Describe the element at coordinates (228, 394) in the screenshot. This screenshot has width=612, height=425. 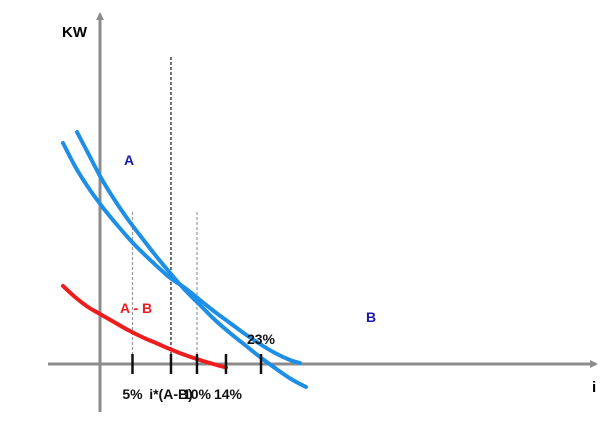
I see `x-tick-label-4: 14%` at that location.